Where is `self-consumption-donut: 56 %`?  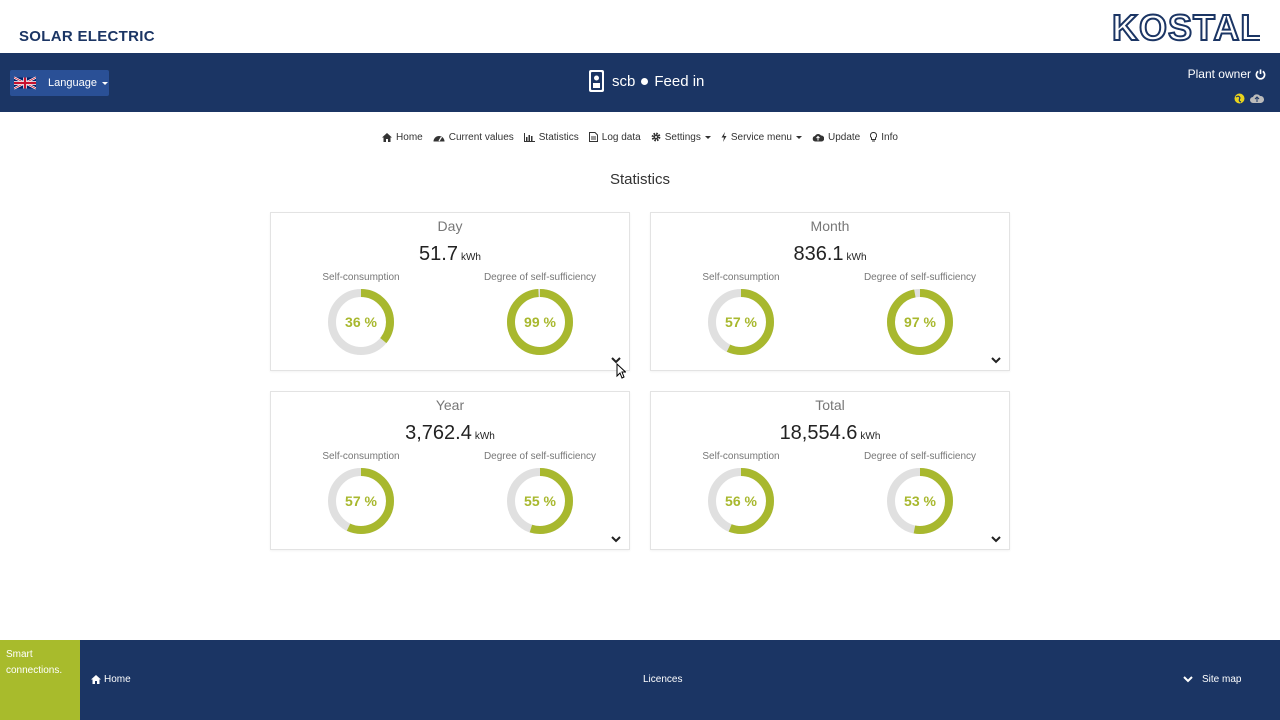 self-consumption-donut: 56 % is located at coordinates (741, 501).